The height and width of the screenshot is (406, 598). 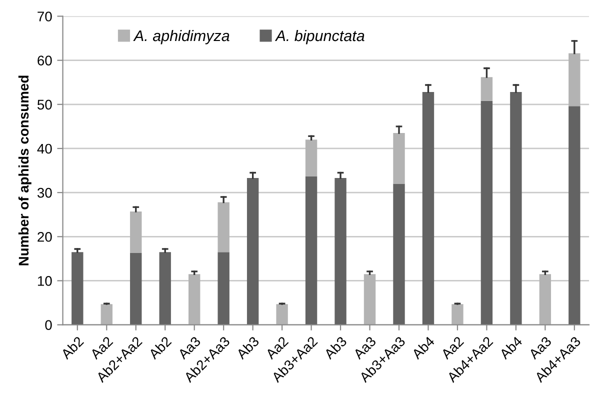 I want to click on legend-label: A. aphidimyza, so click(x=181, y=37).